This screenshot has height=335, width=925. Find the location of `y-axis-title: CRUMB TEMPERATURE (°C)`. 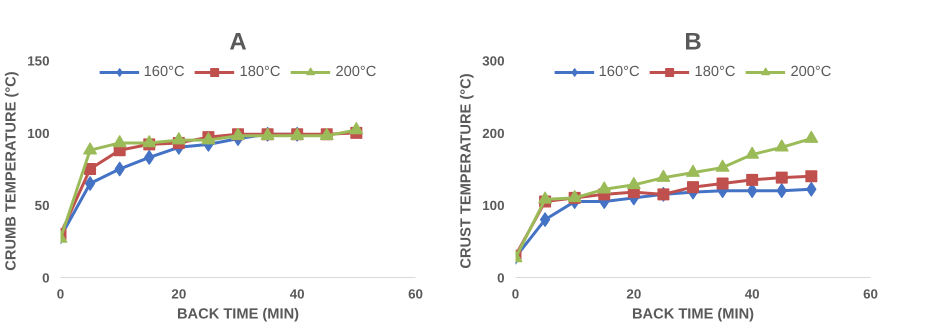

y-axis-title: CRUMB TEMPERATURE (°C) is located at coordinates (11, 171).